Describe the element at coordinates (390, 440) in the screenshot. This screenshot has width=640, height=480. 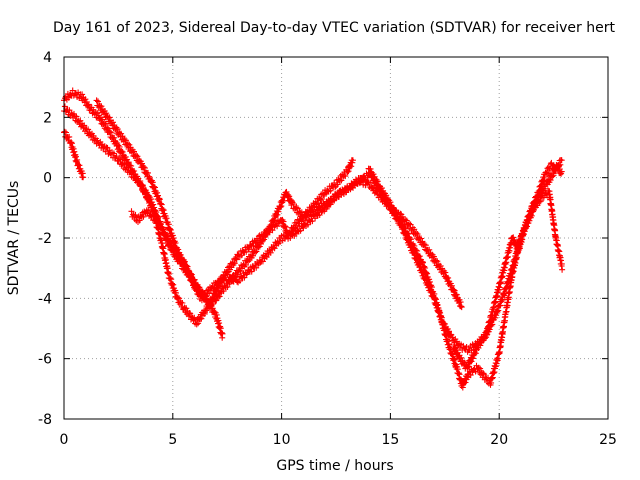
I see `x-tick-label: 15` at that location.